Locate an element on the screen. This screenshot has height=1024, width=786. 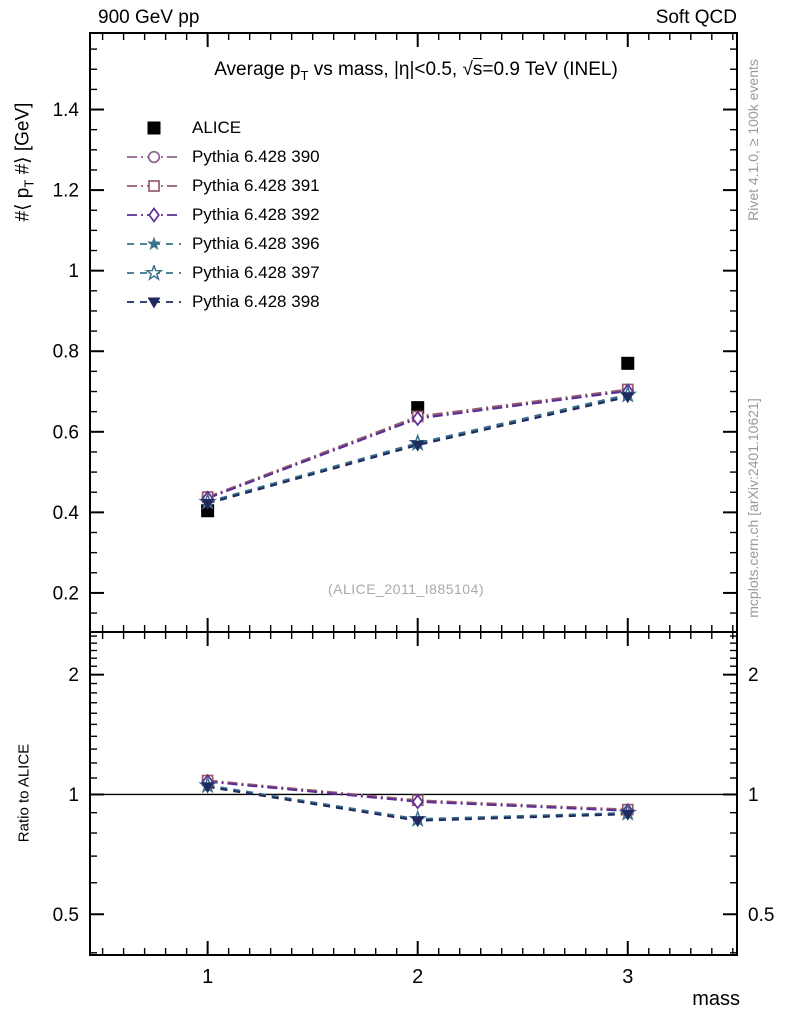
ratio-ytick-label-right: 2 is located at coordinates (753, 675).